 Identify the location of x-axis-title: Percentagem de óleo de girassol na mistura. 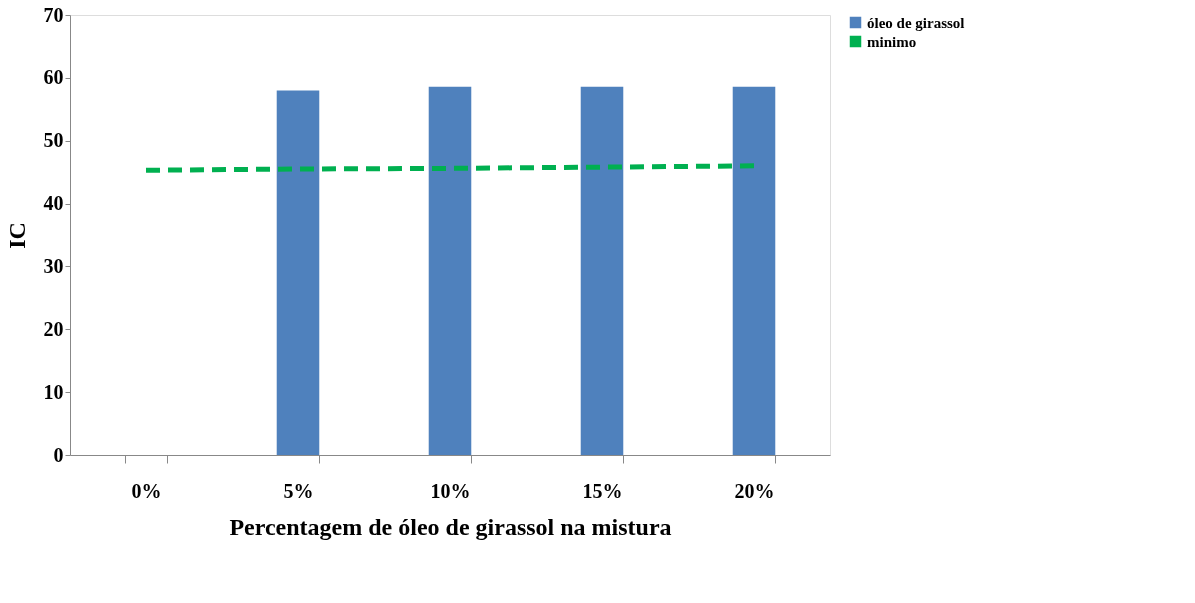
(450, 526).